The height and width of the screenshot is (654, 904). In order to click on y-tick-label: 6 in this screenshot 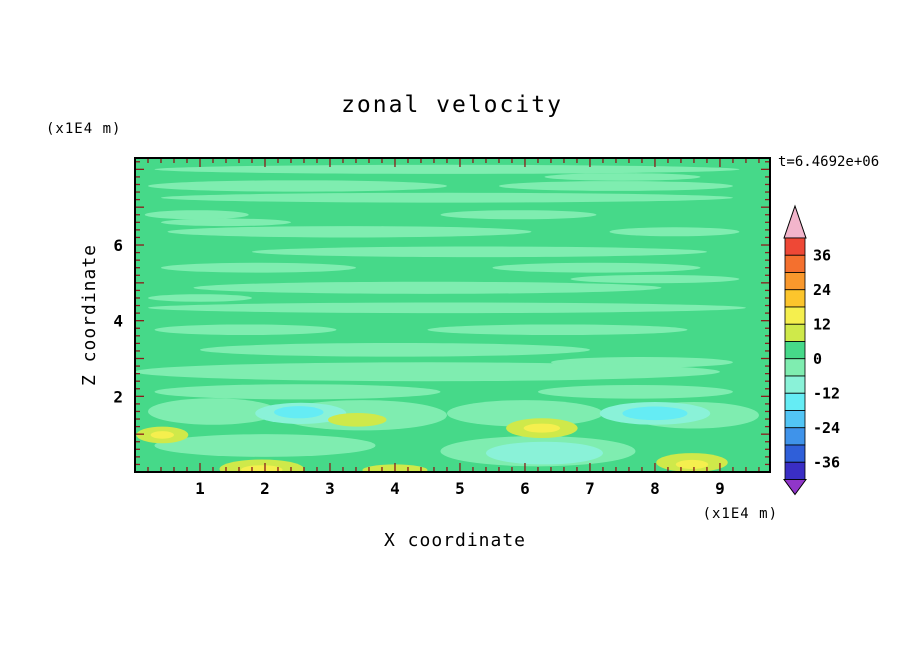, I will do `click(118, 245)`.